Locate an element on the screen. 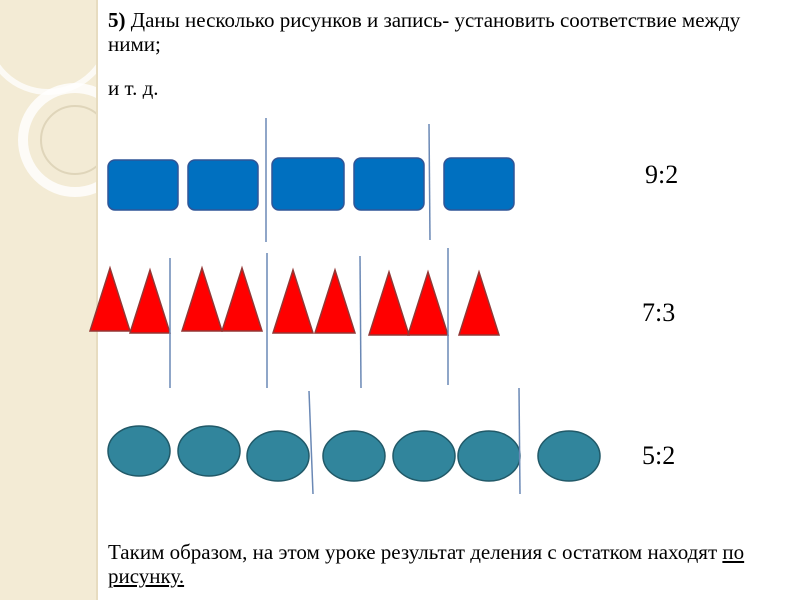  triangles-row is located at coordinates (294, 318).